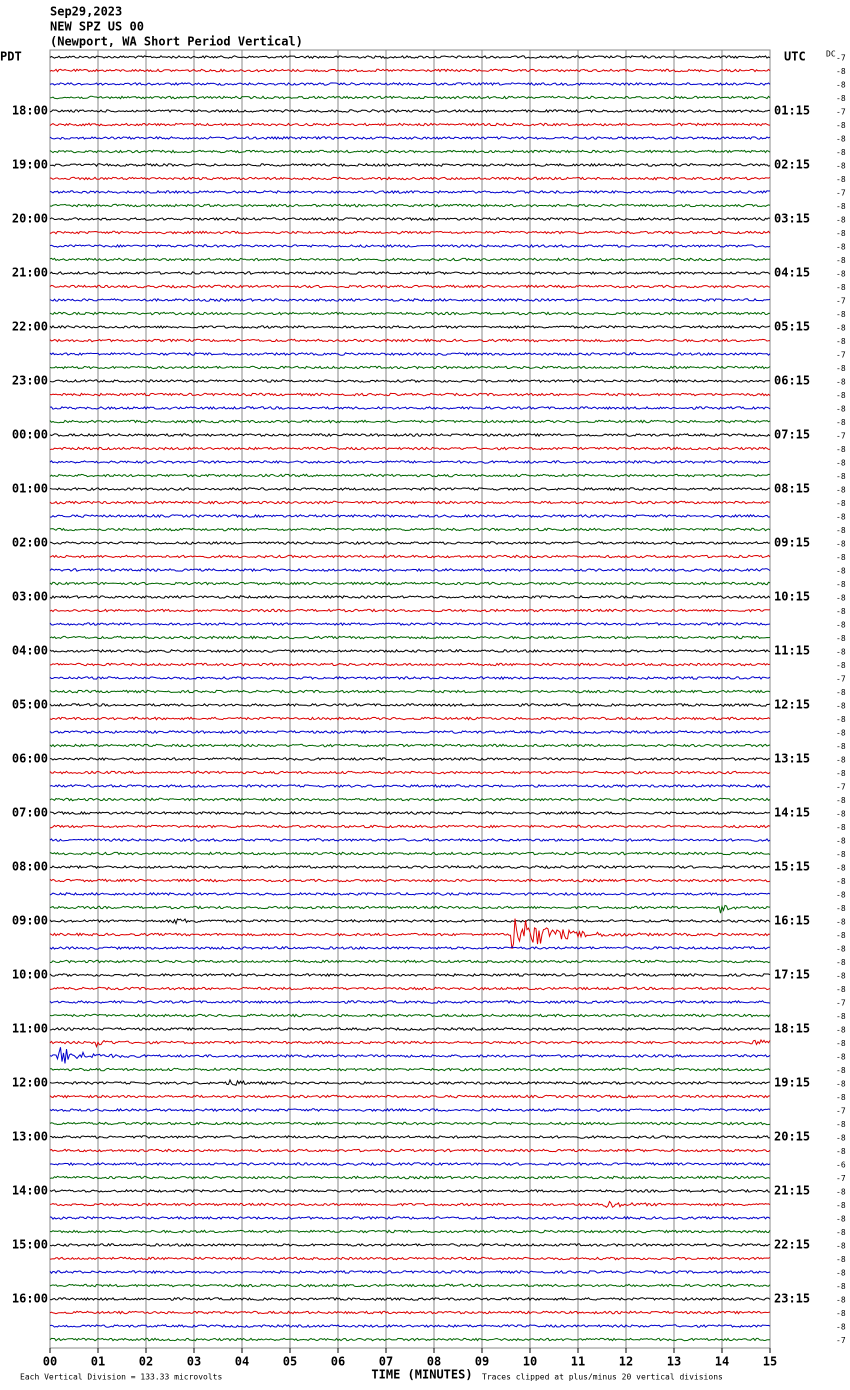  Describe the element at coordinates (98, 1362) in the screenshot. I see `x-tick-label: 01` at that location.